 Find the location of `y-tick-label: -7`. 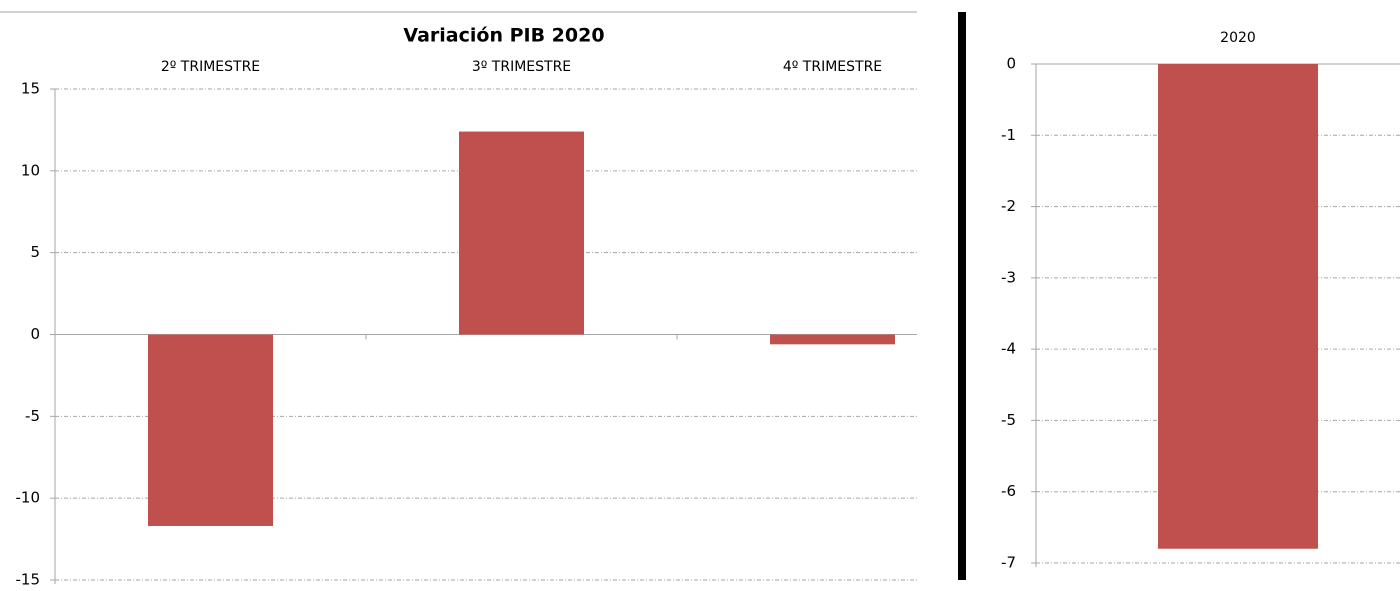

y-tick-label: -7 is located at coordinates (1008, 563).